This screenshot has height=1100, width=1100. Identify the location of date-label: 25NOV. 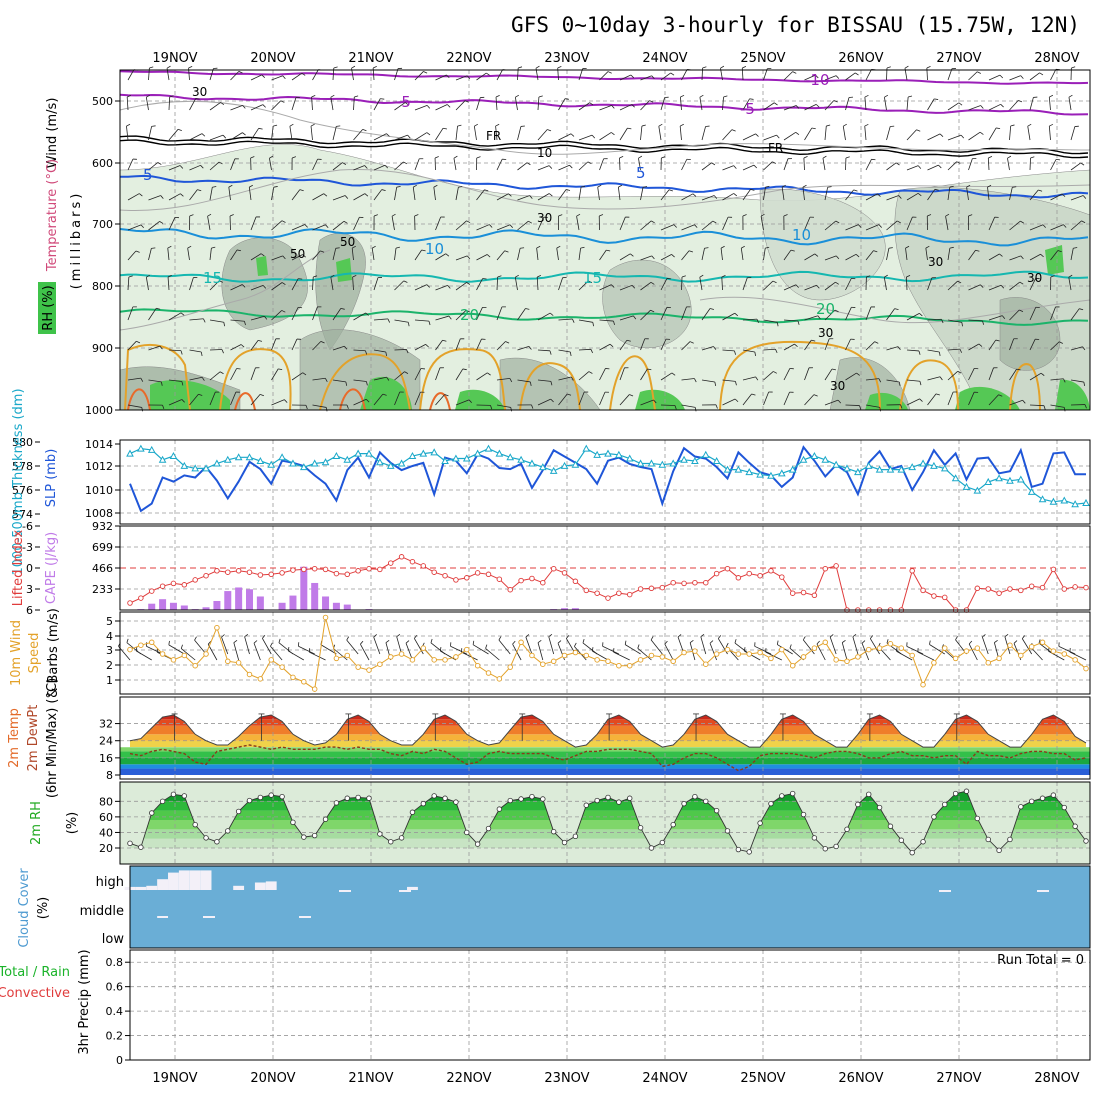
(762, 1078).